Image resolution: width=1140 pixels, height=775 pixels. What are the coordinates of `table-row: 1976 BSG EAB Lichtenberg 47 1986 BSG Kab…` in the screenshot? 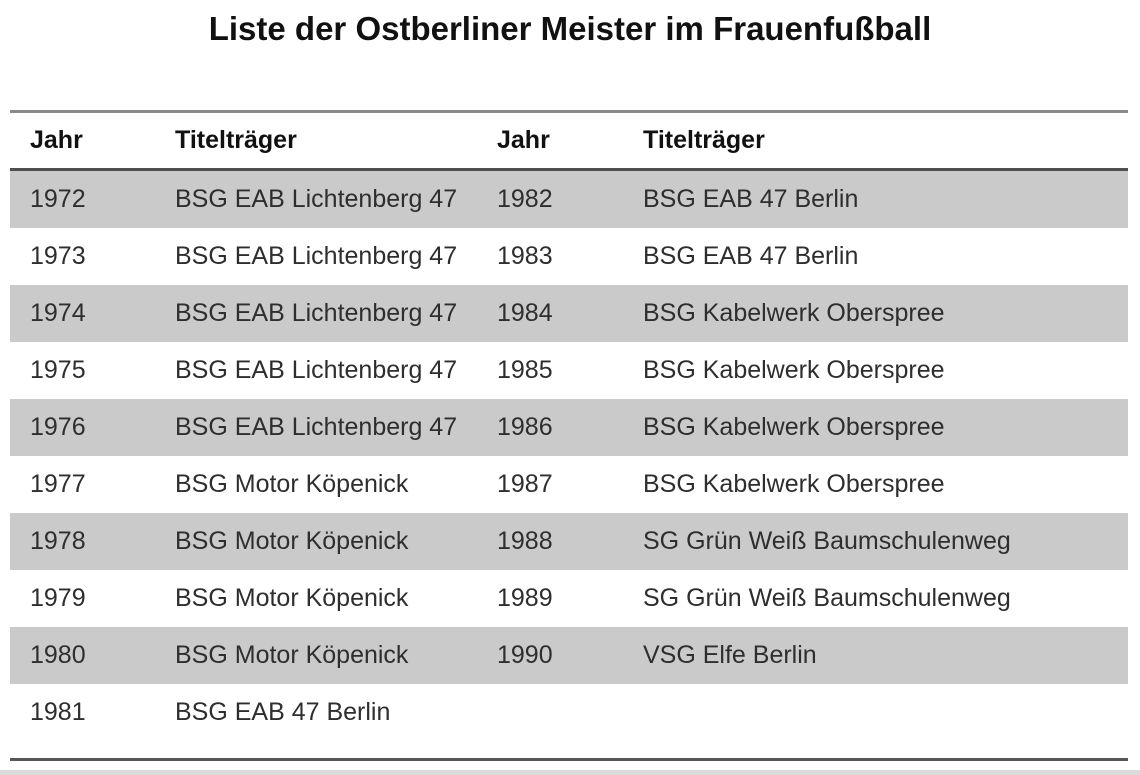 It's located at (569, 427).